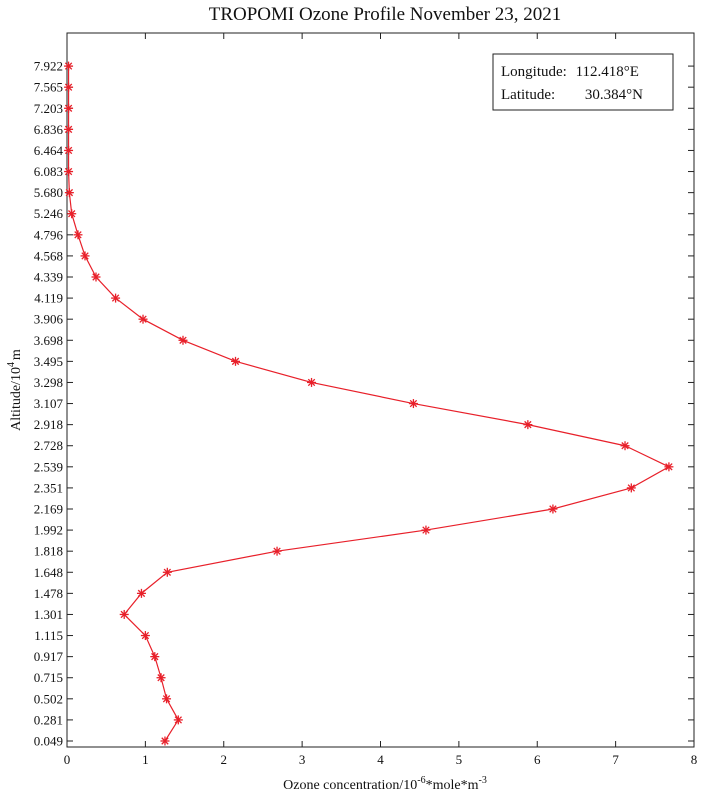 The width and height of the screenshot is (706, 799). I want to click on y-tick-label: 7.203, so click(48, 108).